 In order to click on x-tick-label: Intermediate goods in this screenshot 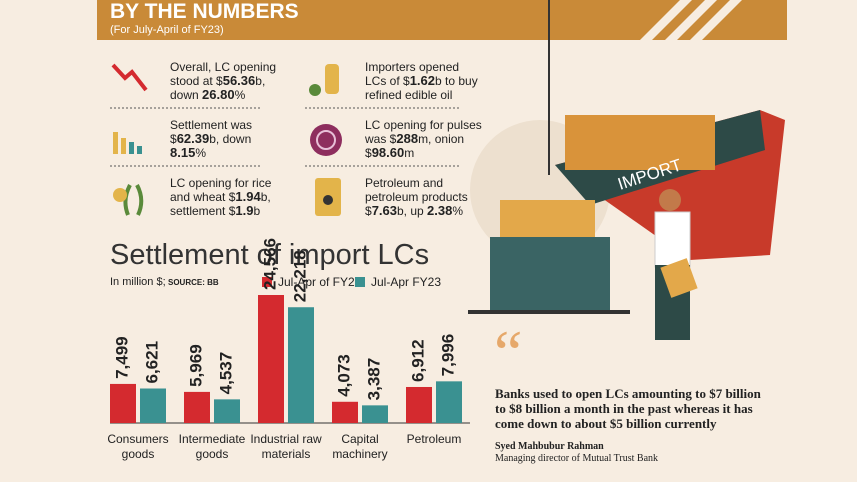, I will do `click(212, 446)`.